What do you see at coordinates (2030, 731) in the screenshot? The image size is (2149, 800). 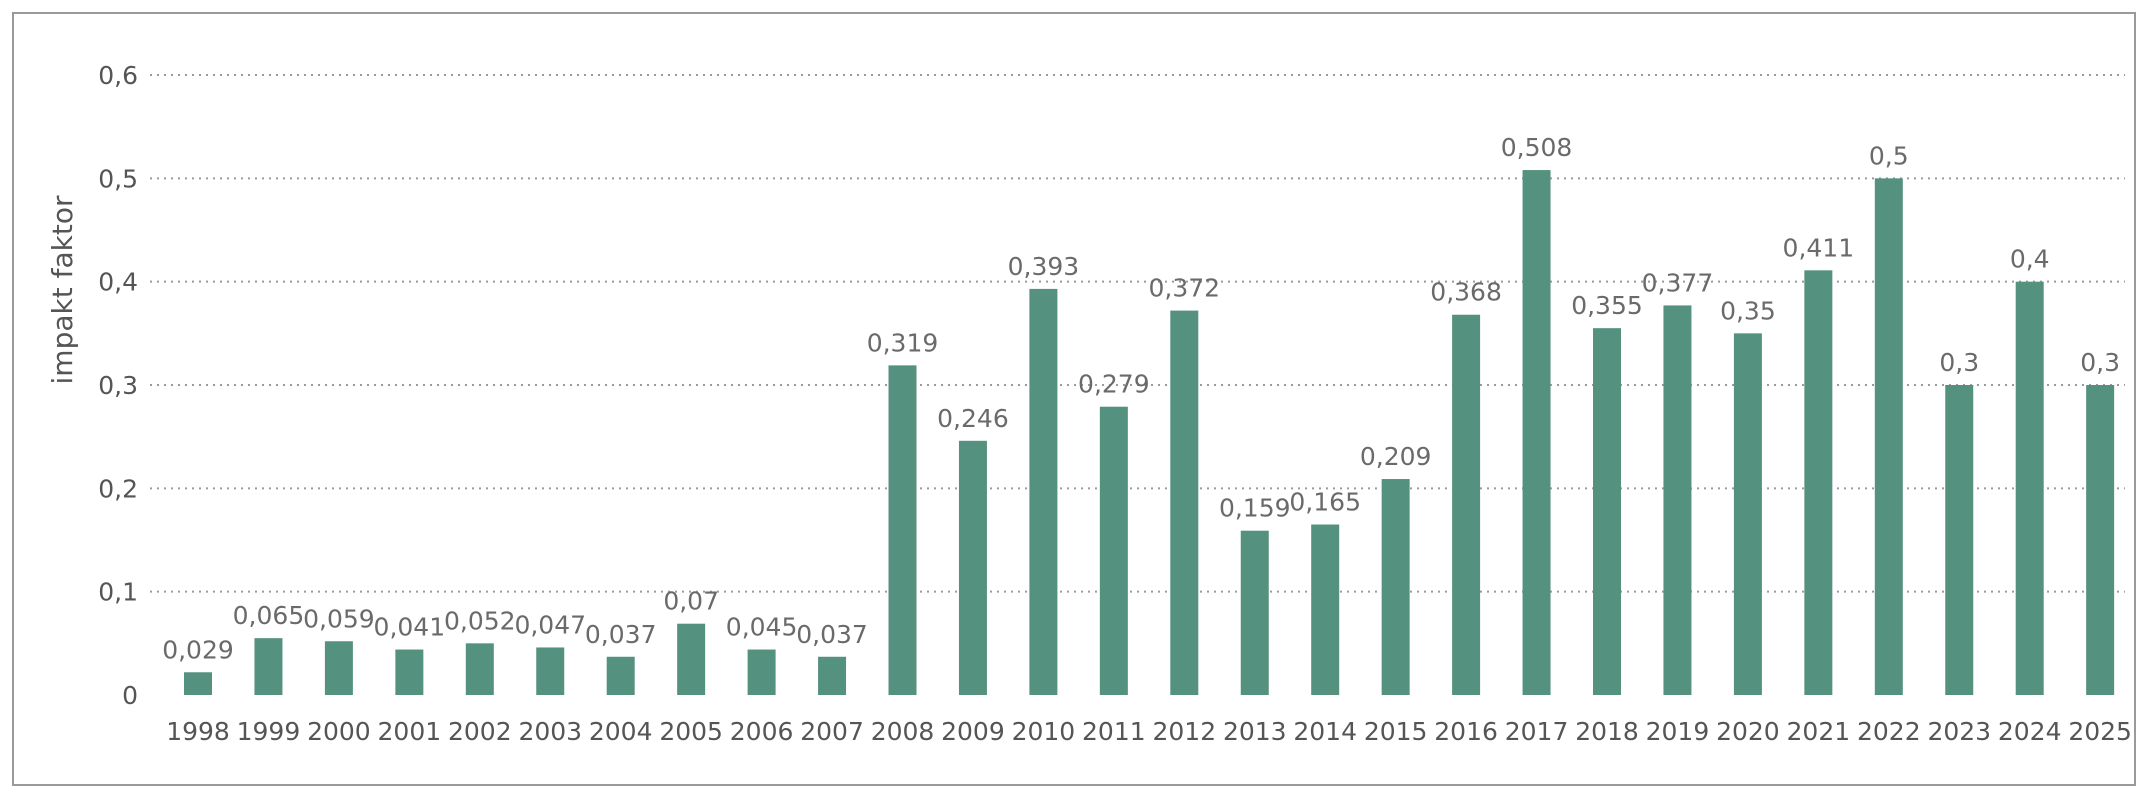 I see `x-tick-label-2024: 2024` at bounding box center [2030, 731].